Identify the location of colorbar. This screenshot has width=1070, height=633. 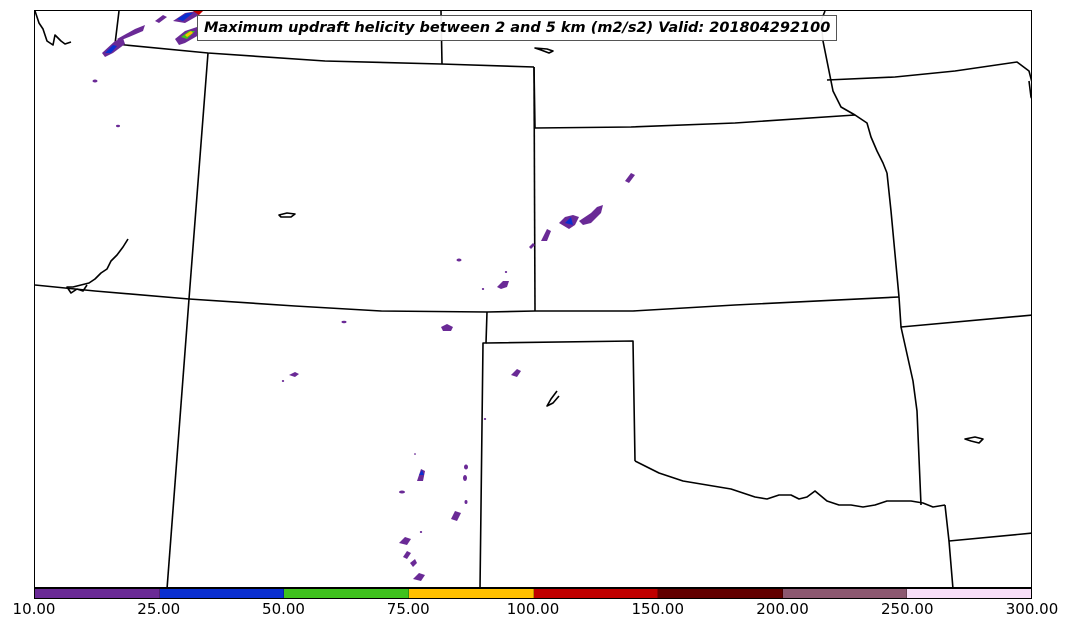
(533, 593).